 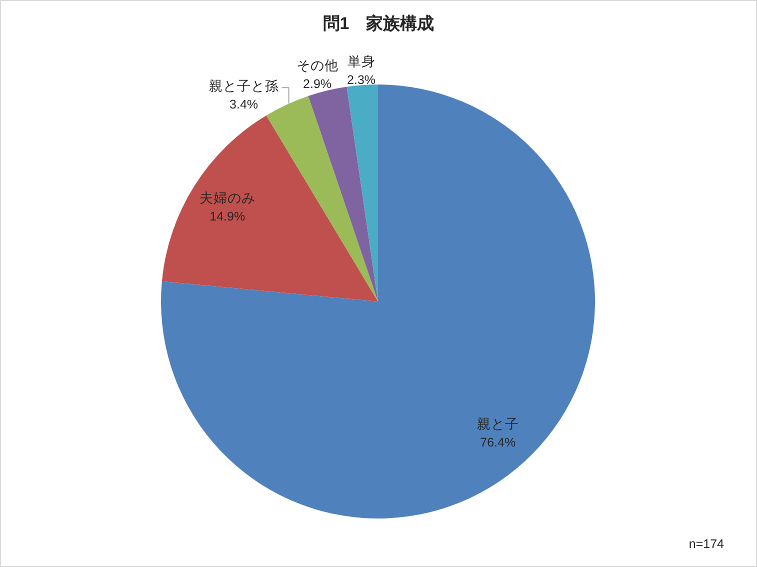 I want to click on slice-label: 親と子, so click(x=497, y=424).